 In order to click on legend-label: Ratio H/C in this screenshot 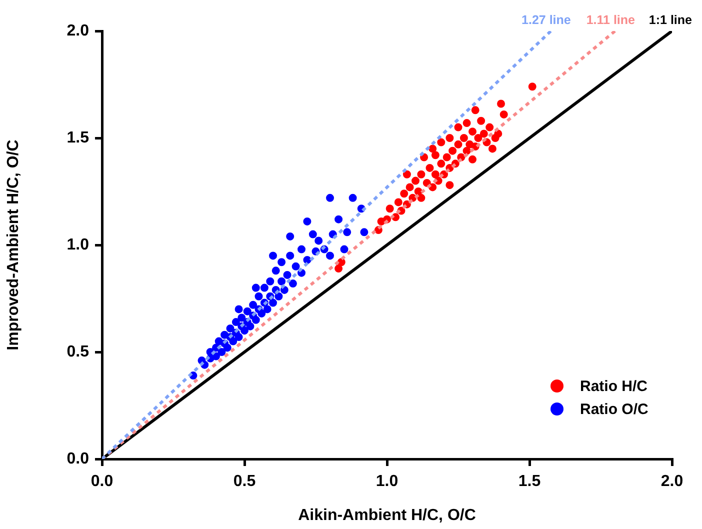, I will do `click(614, 387)`.